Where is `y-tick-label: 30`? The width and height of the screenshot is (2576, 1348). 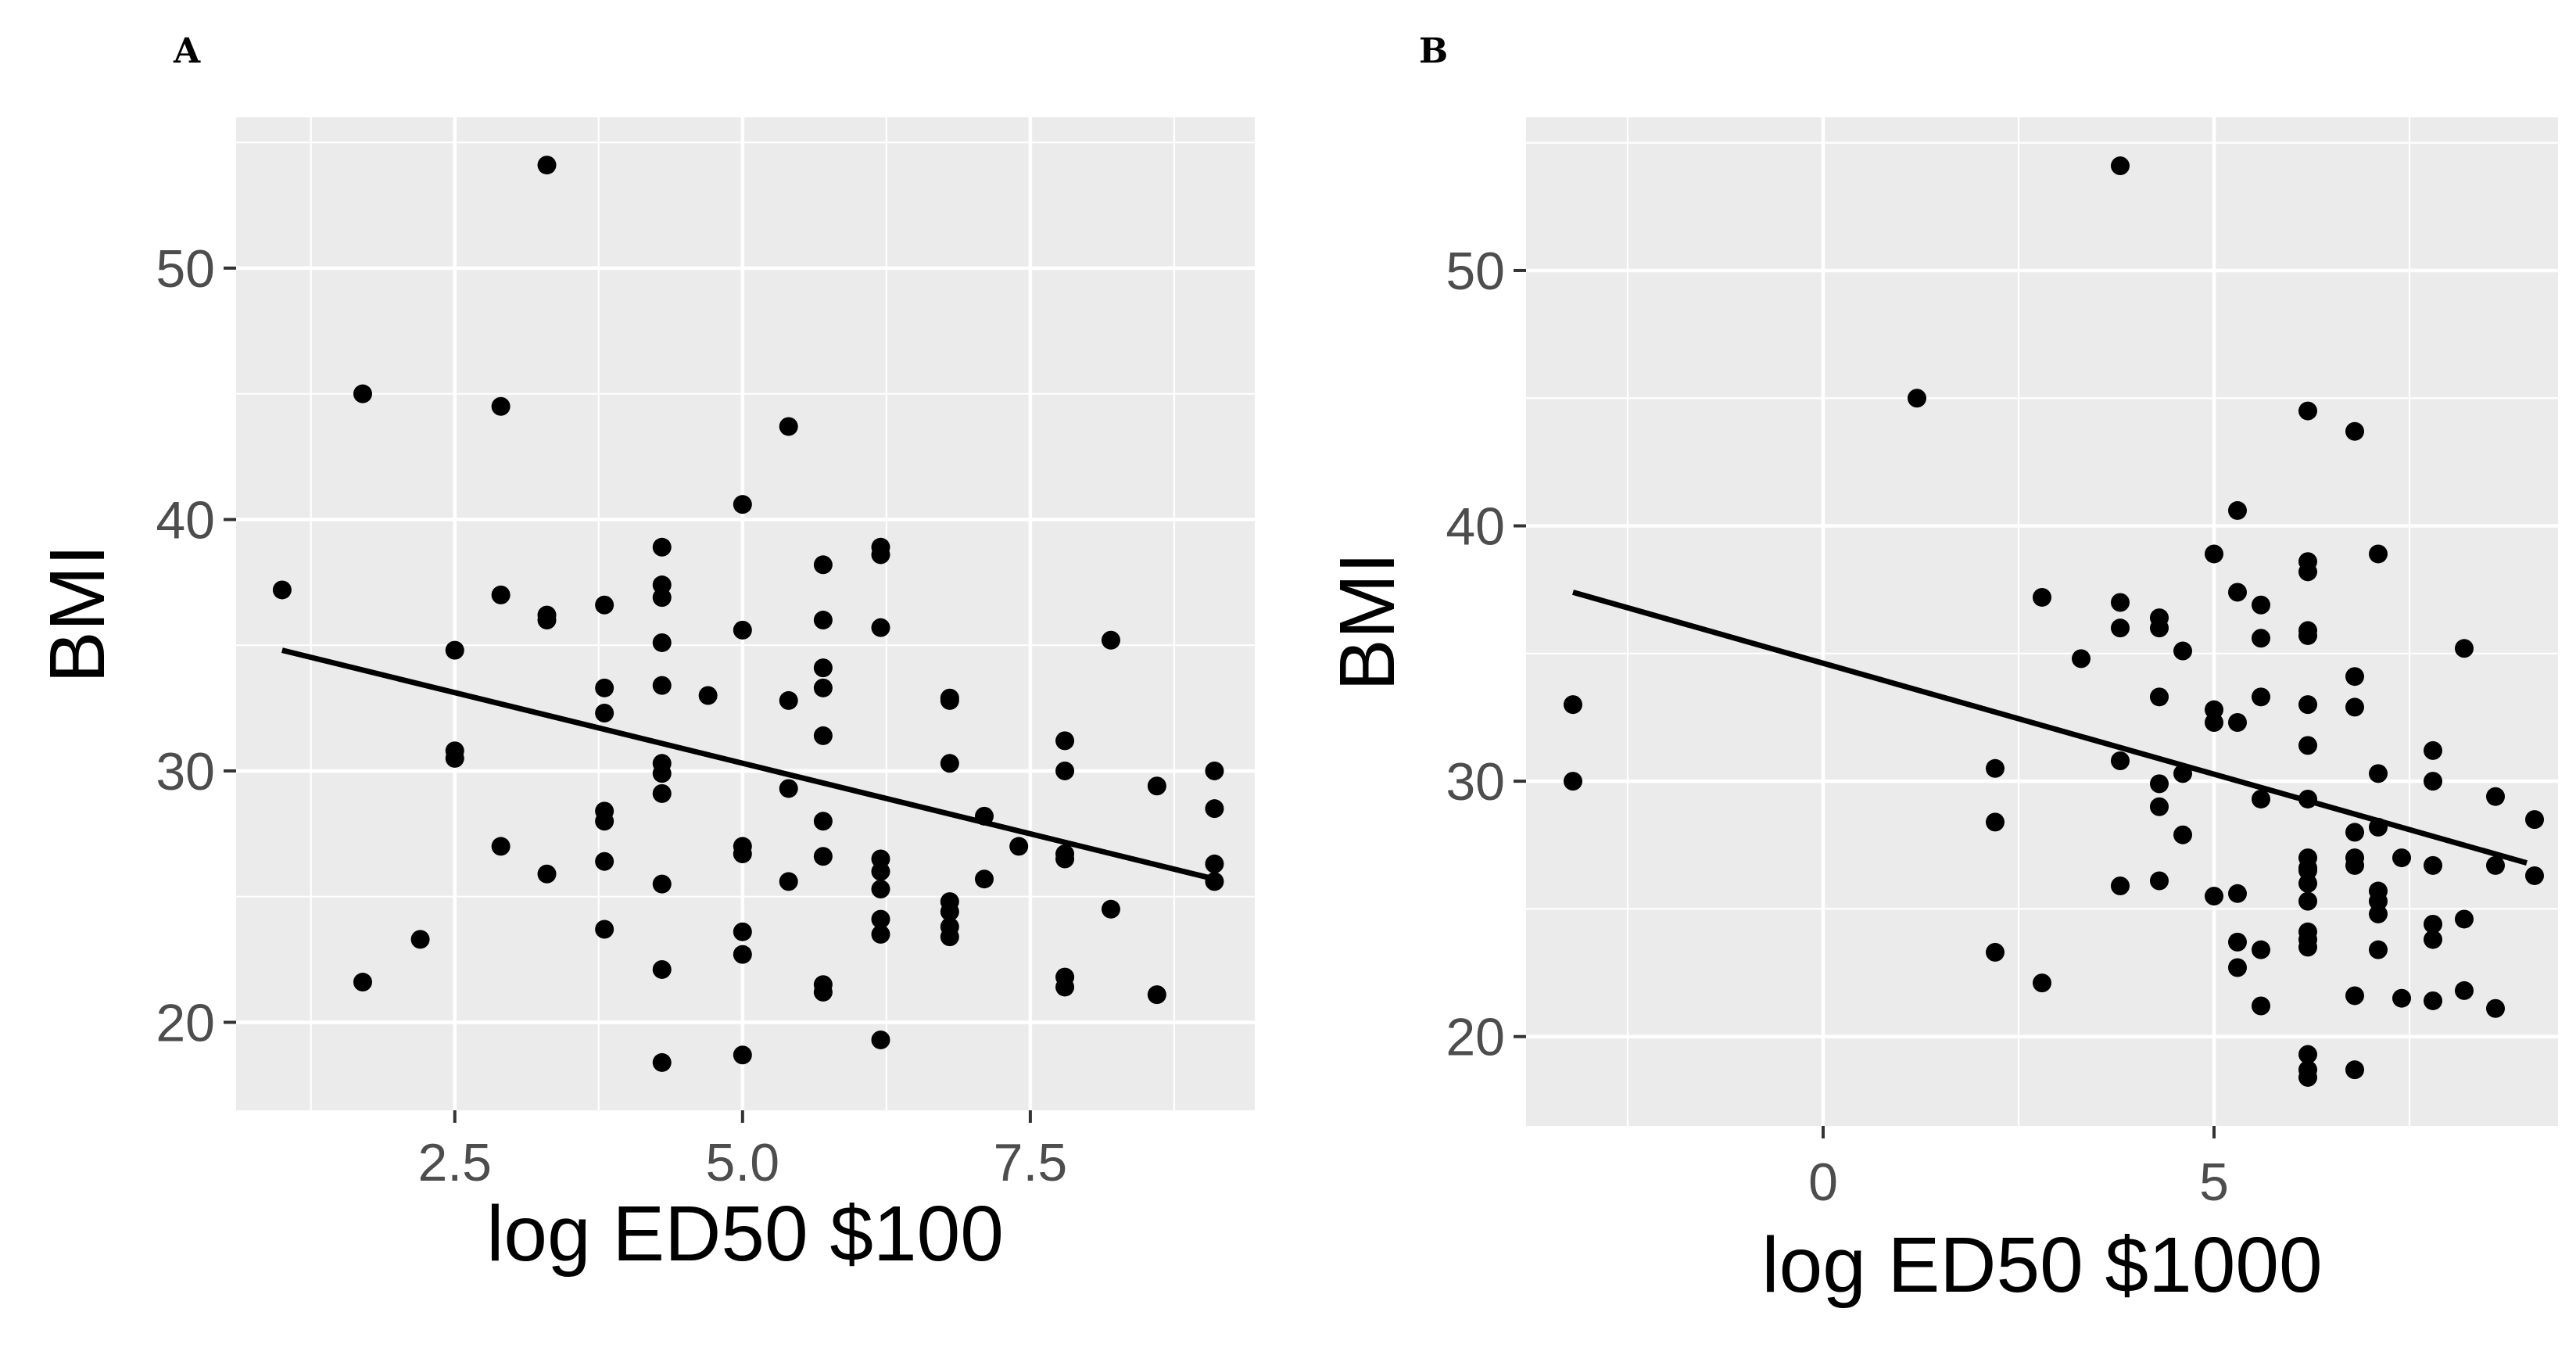 y-tick-label: 30 is located at coordinates (185, 772).